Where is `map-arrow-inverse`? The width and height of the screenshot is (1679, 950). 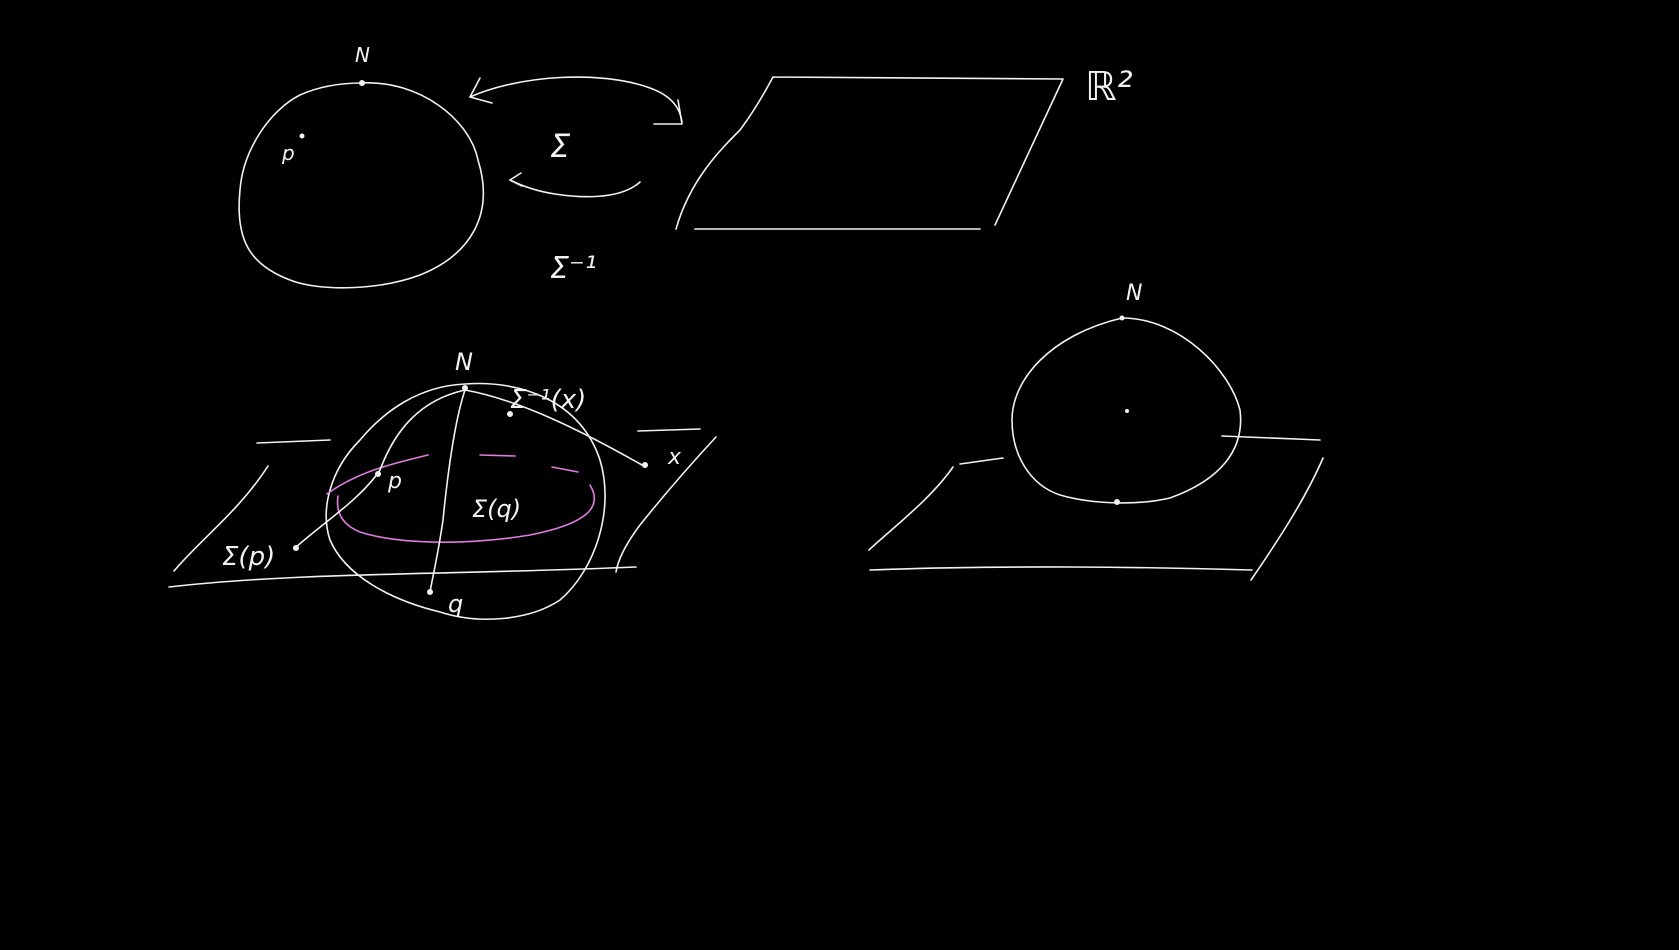 map-arrow-inverse is located at coordinates (575, 188).